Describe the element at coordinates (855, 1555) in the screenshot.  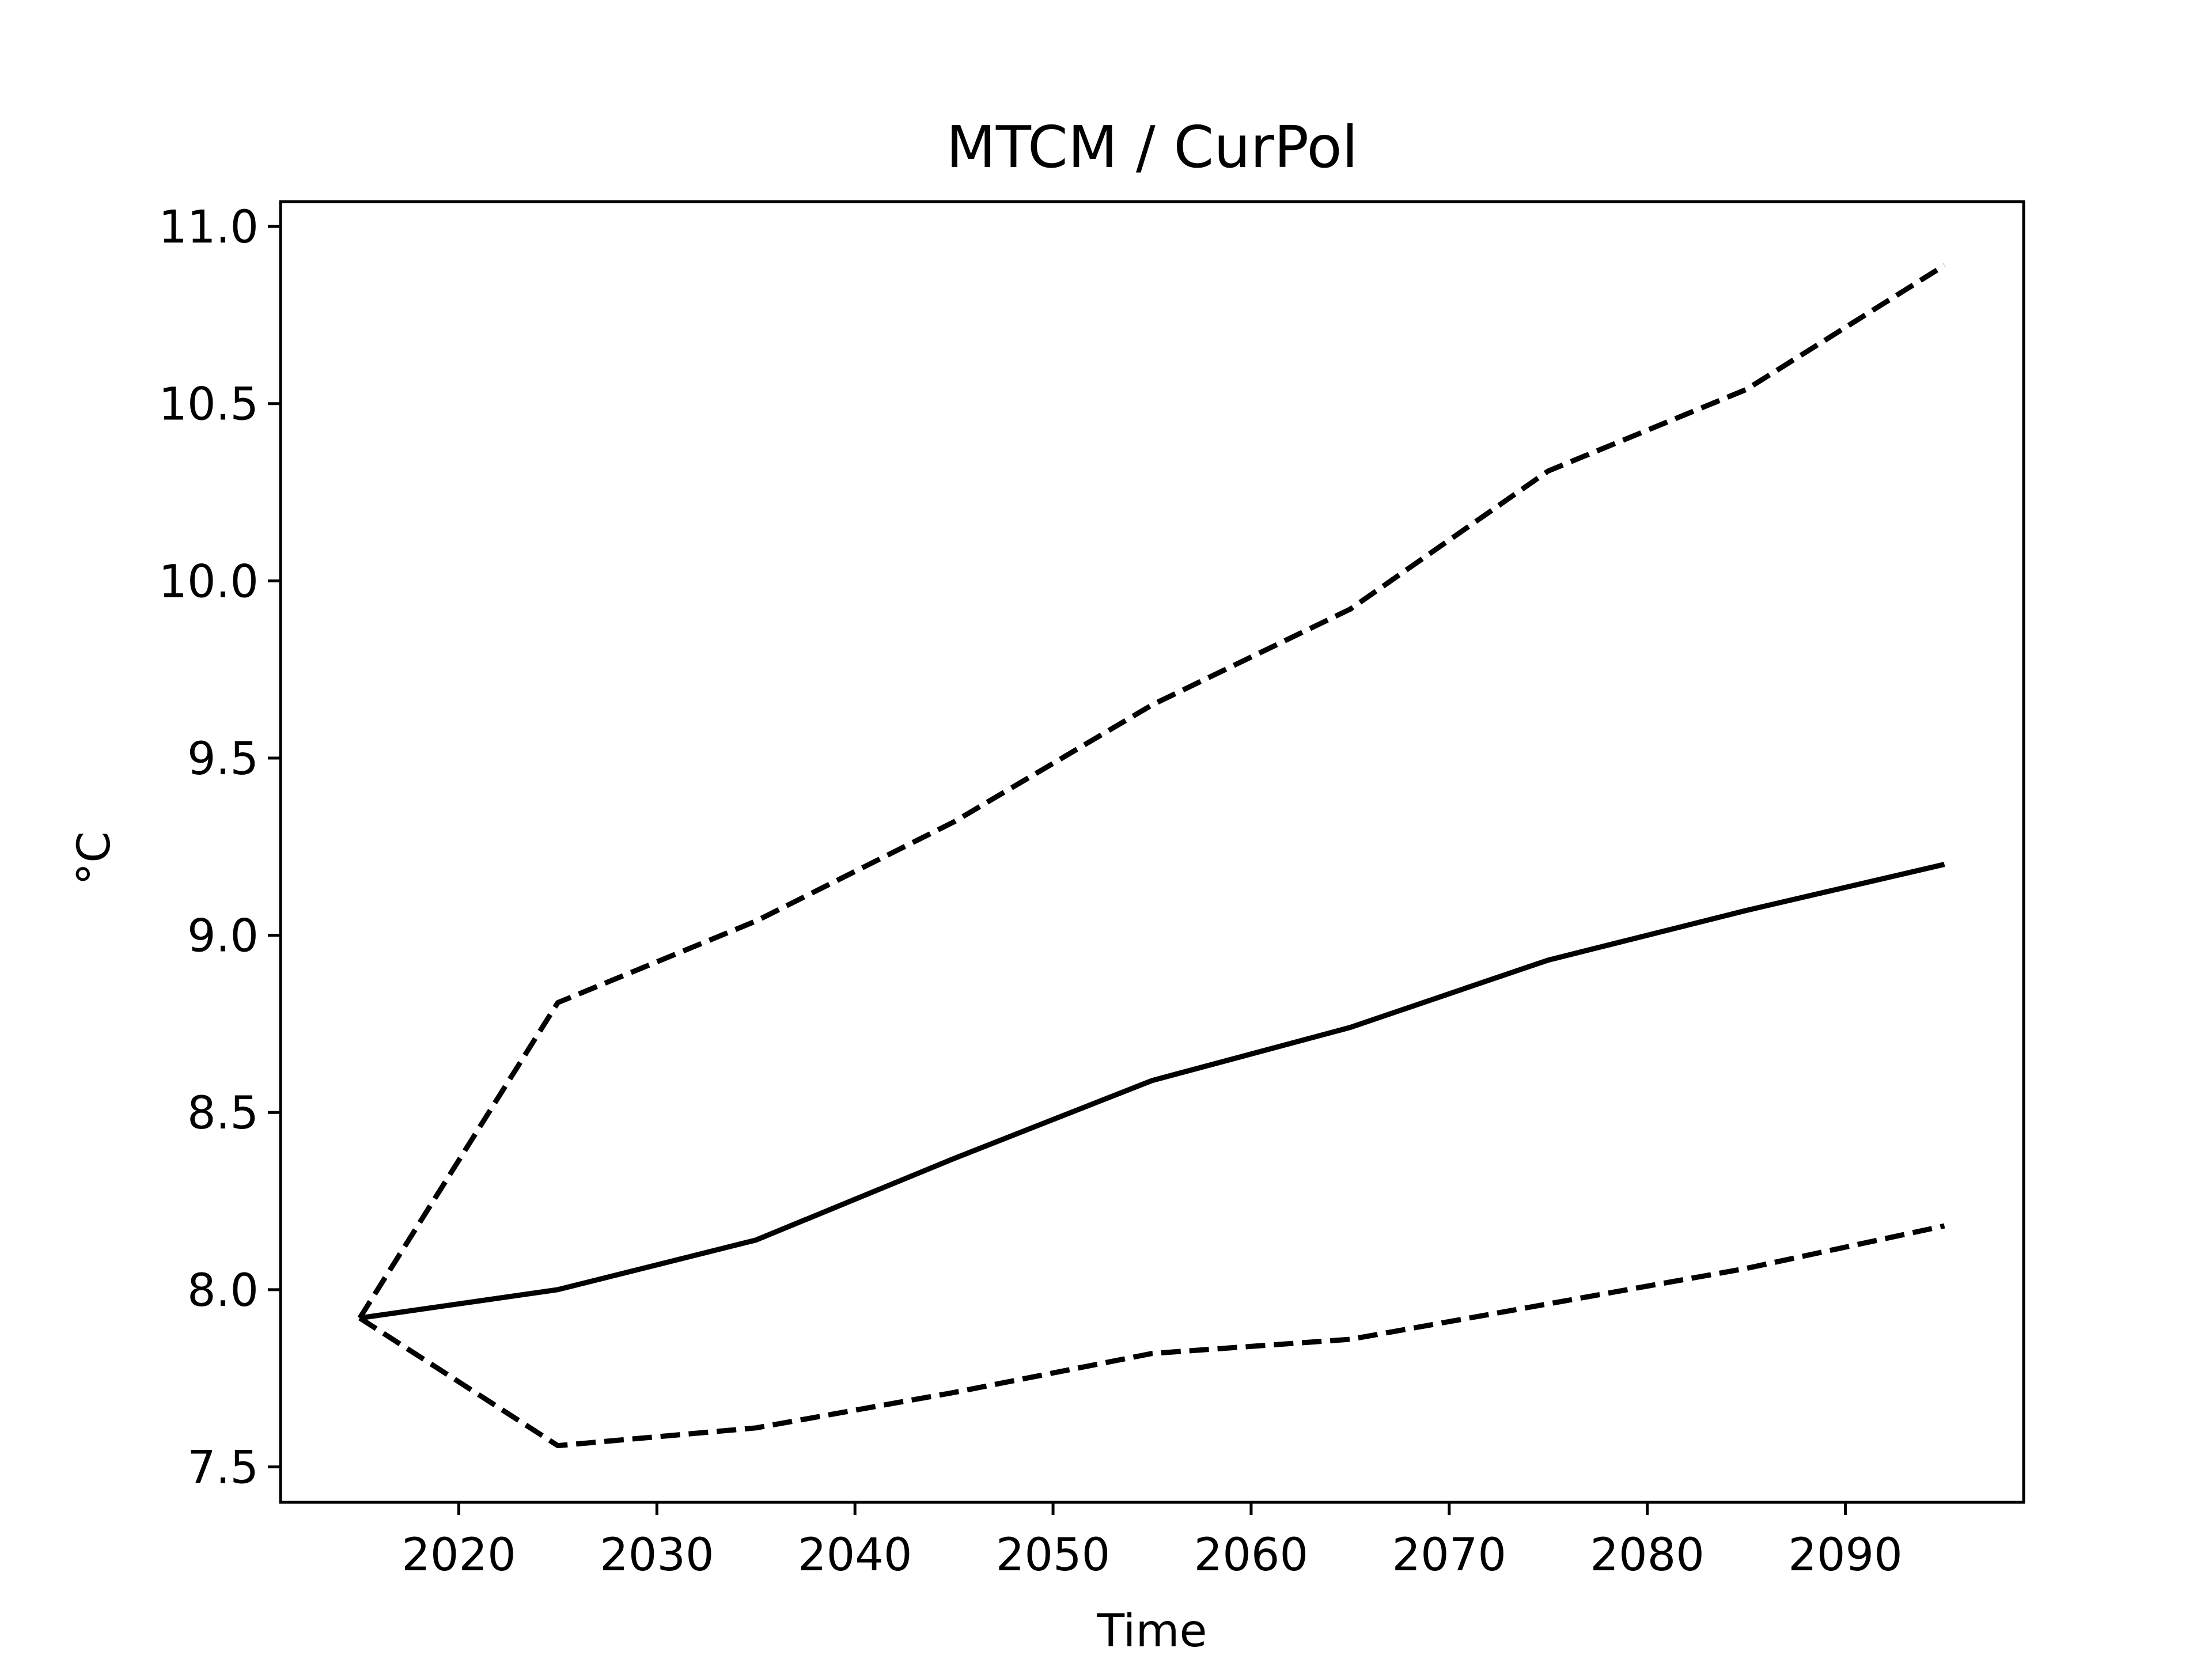
I see `x-tick-label: 2040` at that location.